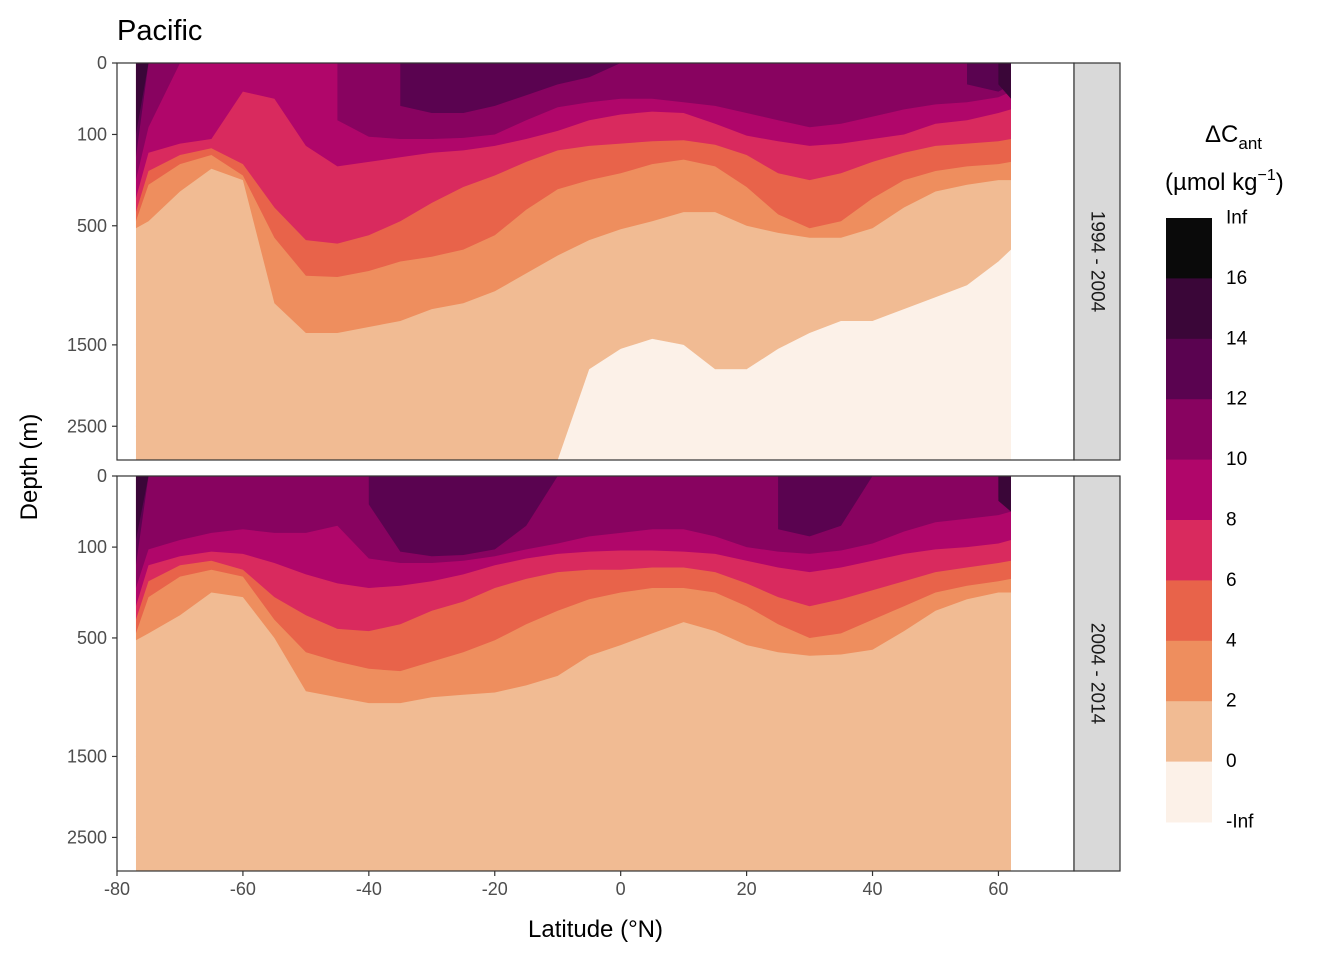 Image resolution: width=1344 pixels, height=960 pixels. What do you see at coordinates (495, 889) in the screenshot?
I see `x-tick-label: -20` at bounding box center [495, 889].